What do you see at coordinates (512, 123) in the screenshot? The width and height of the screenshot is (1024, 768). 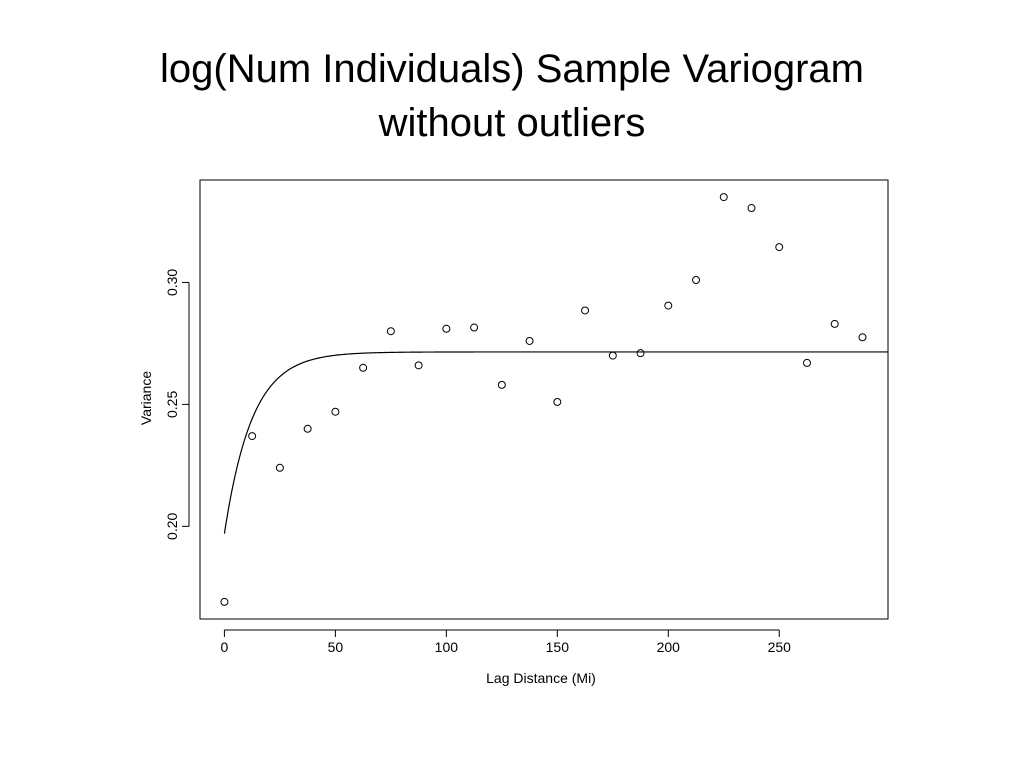 I see `slide-title-line-2: without outliers` at bounding box center [512, 123].